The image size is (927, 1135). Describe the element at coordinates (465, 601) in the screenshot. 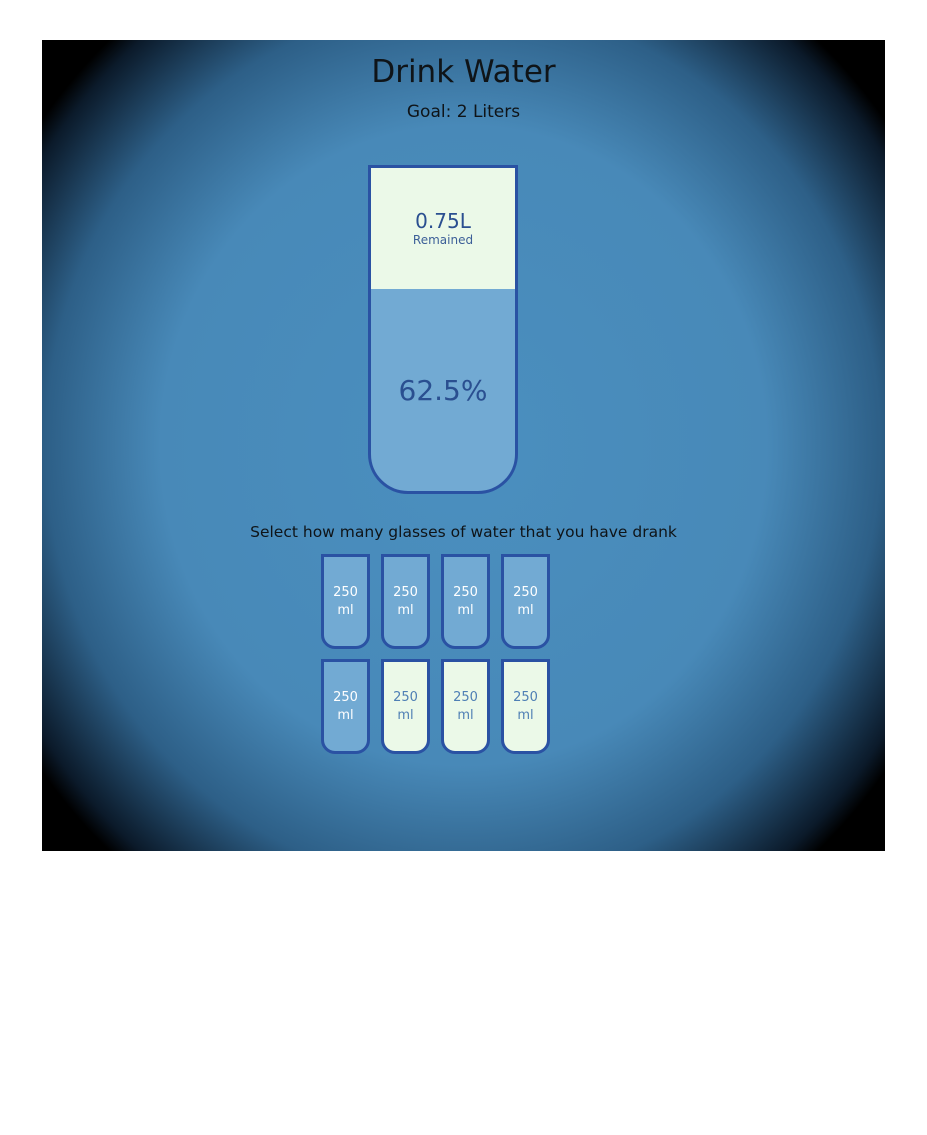

I see `small-cup-3: 250 ml` at that location.